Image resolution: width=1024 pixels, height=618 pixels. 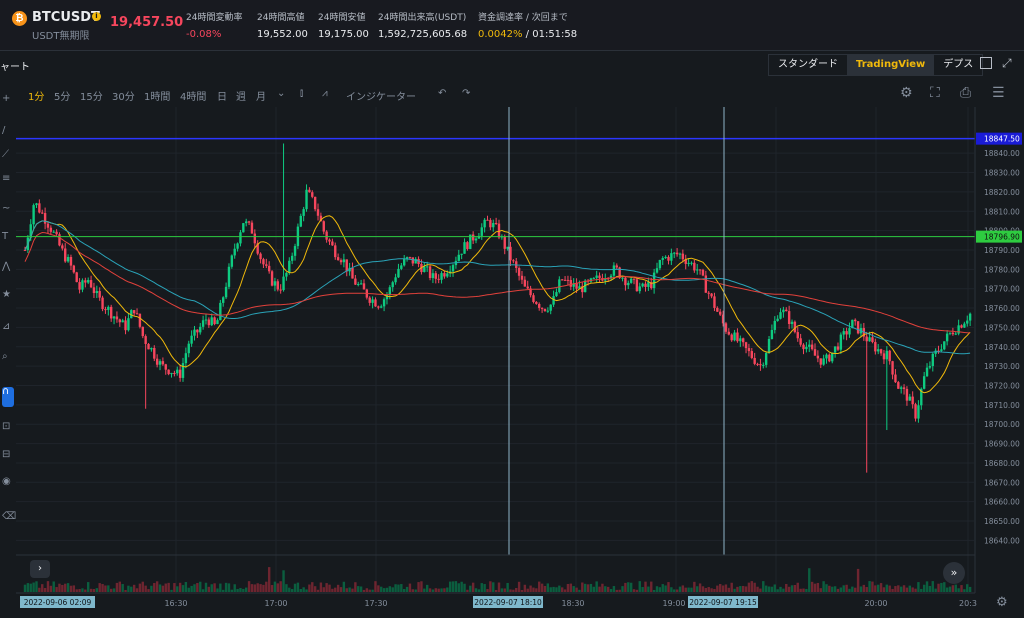 I want to click on ruler-icon: ⊿, so click(x=6, y=326).